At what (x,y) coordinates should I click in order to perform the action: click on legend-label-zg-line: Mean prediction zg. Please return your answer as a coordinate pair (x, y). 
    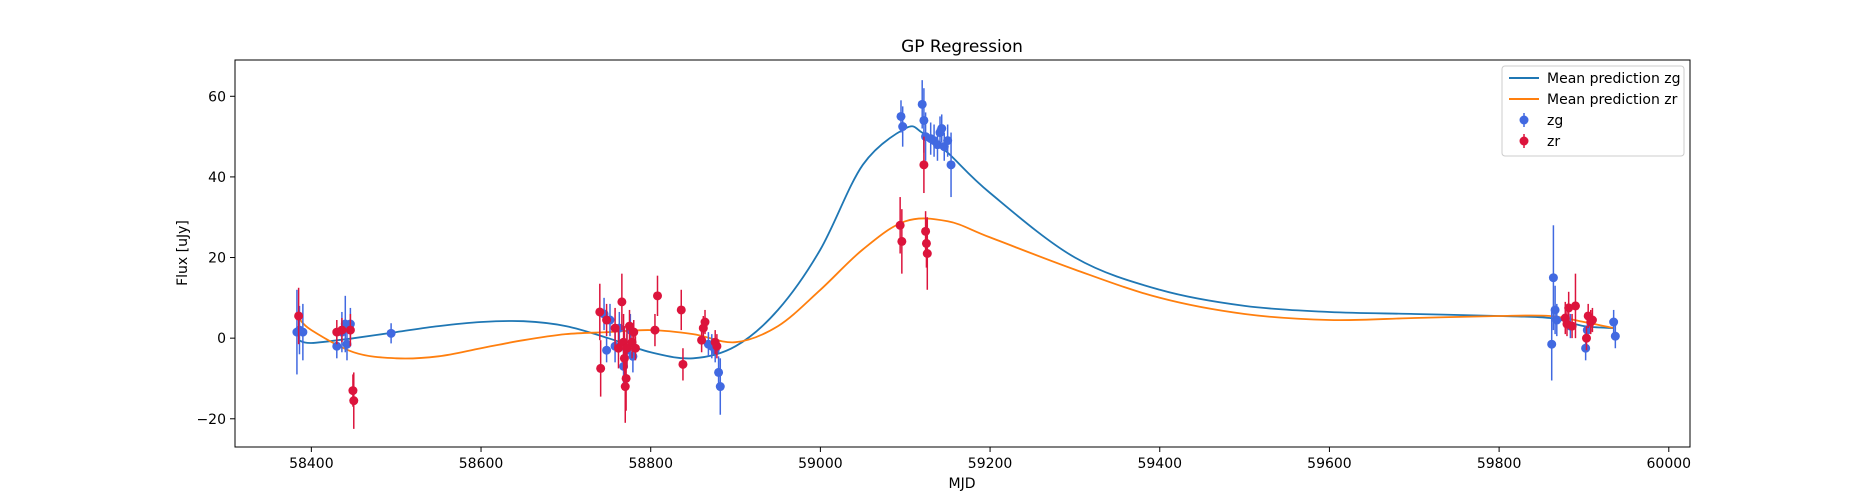
    Looking at the image, I should click on (1614, 79).